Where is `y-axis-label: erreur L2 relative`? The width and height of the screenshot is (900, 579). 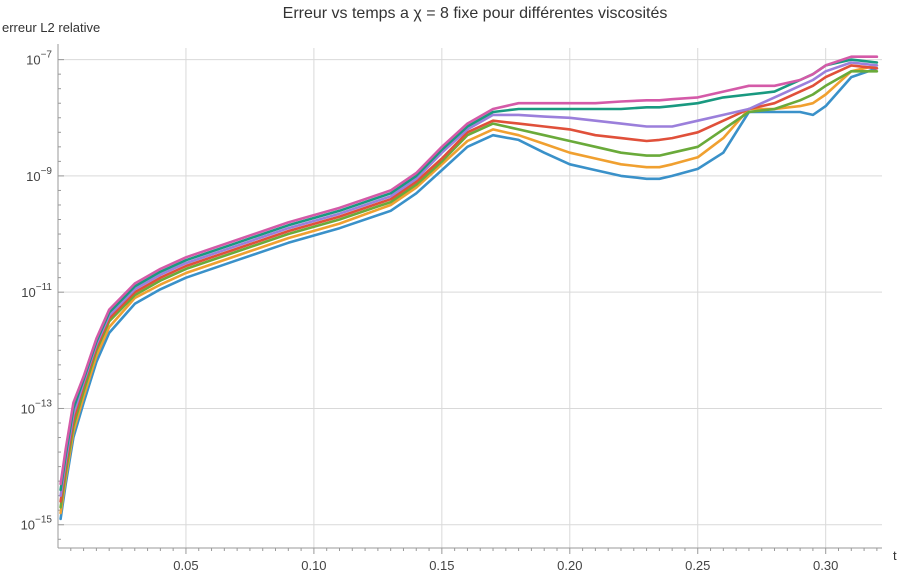 y-axis-label: erreur L2 relative is located at coordinates (51, 27).